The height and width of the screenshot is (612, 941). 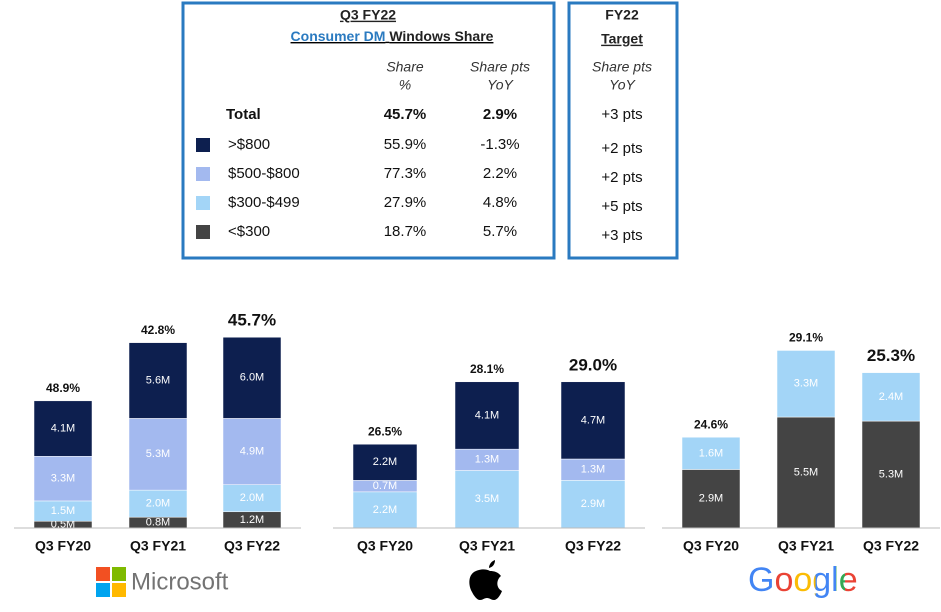 I want to click on share-label: 48.9%, so click(x=63, y=388).